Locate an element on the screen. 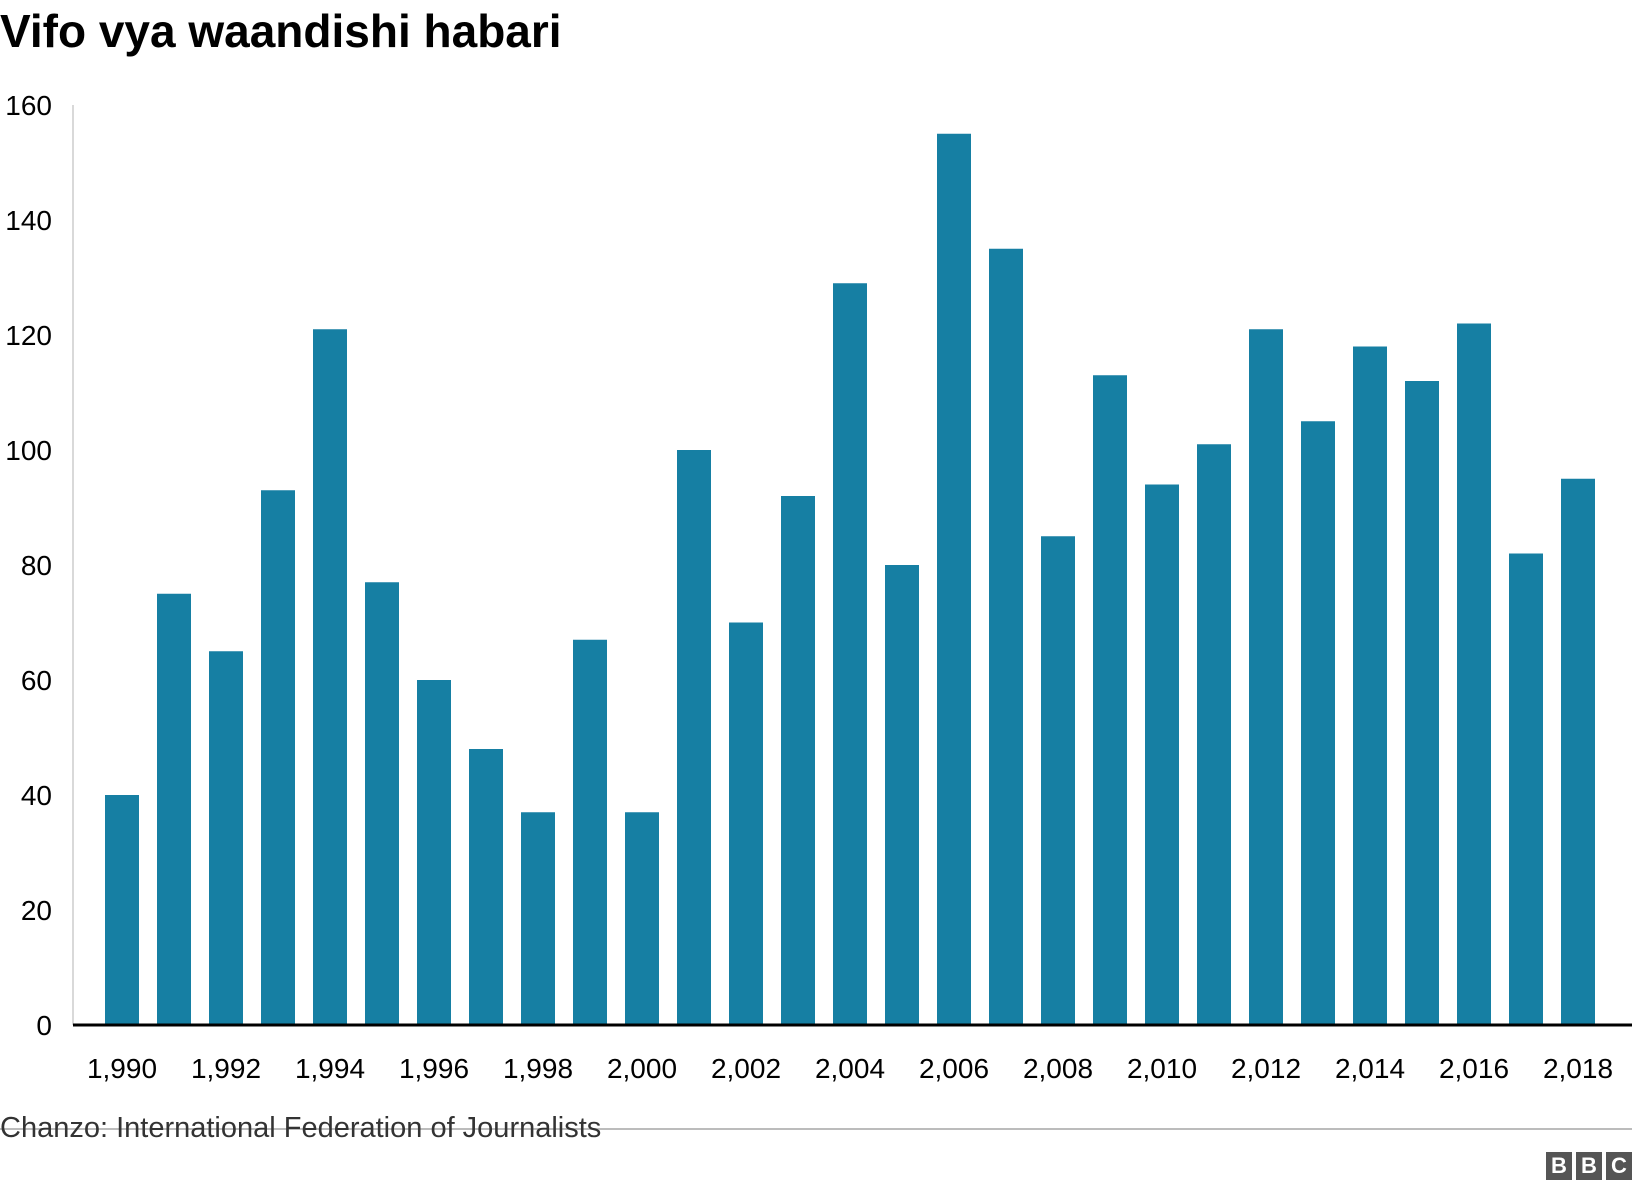 This screenshot has height=1186, width=1632. bar-2016 is located at coordinates (1474, 674).